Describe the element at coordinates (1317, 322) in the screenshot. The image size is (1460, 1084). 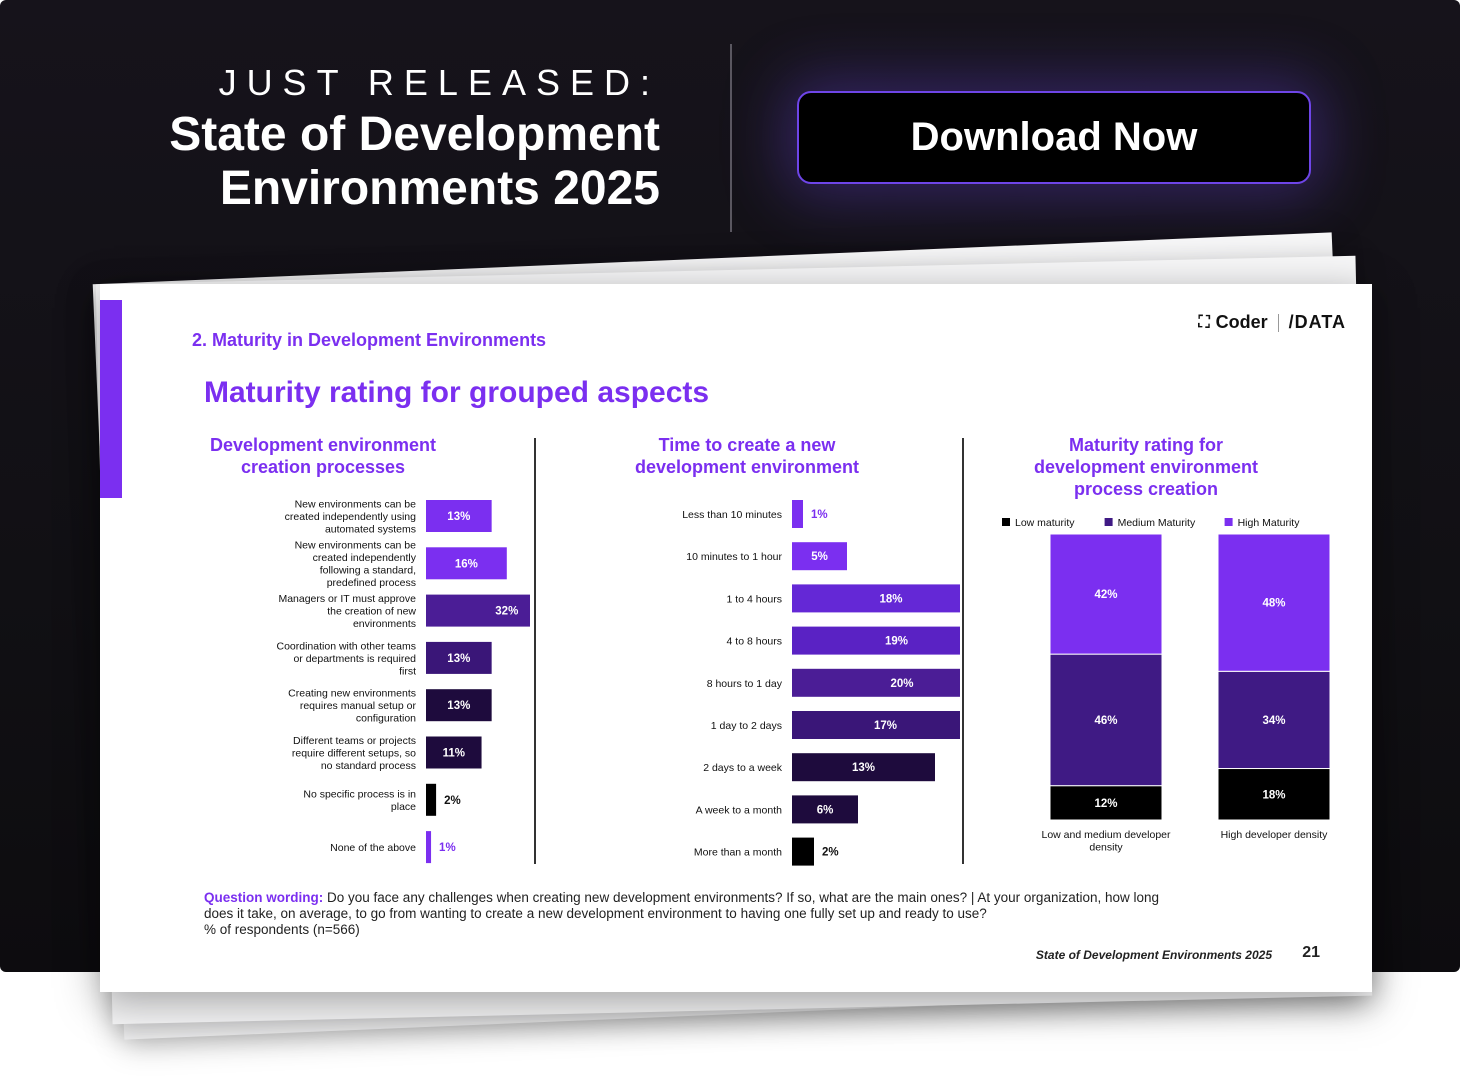
I see `data-logo-text: /DATA` at that location.